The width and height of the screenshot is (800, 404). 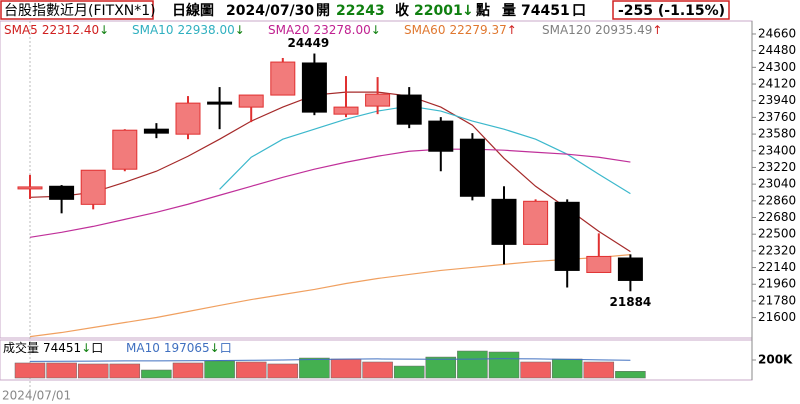 What do you see at coordinates (477, 30) in the screenshot?
I see `legend-value: 22279.37` at bounding box center [477, 30].